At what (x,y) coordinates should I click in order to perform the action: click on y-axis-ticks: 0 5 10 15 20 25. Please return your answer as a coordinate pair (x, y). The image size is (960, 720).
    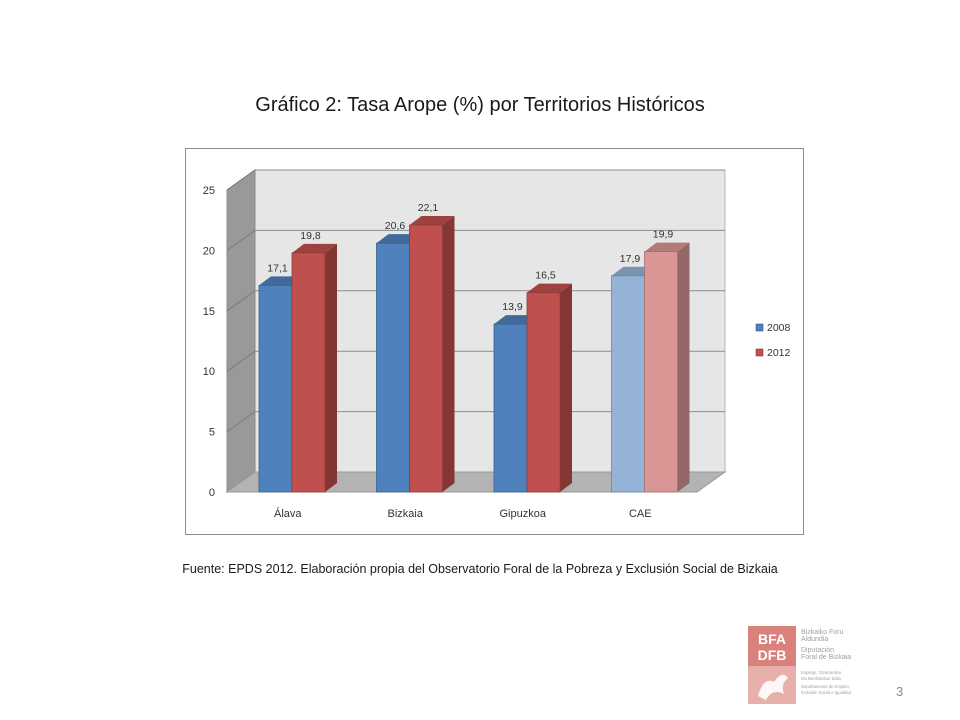
    Looking at the image, I should click on (209, 342).